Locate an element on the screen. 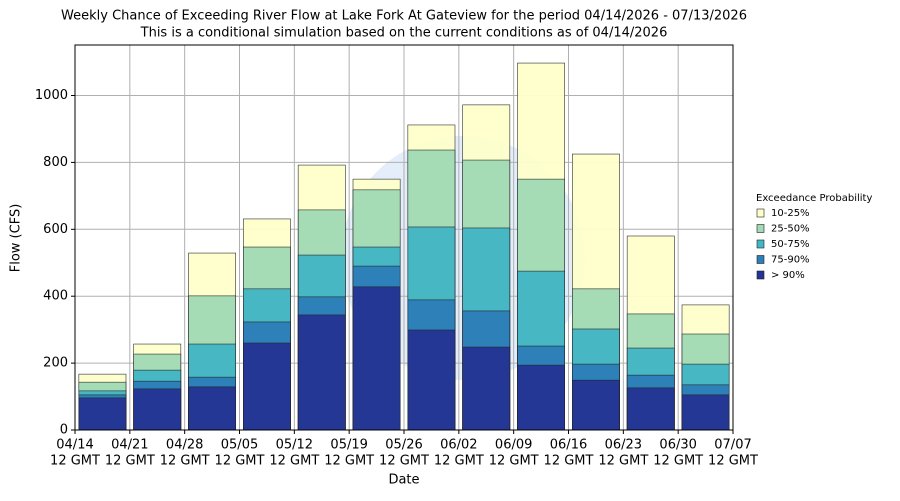 Image resolution: width=900 pixels, height=501 pixels. x-tick-label: 06/30 is located at coordinates (677, 445).